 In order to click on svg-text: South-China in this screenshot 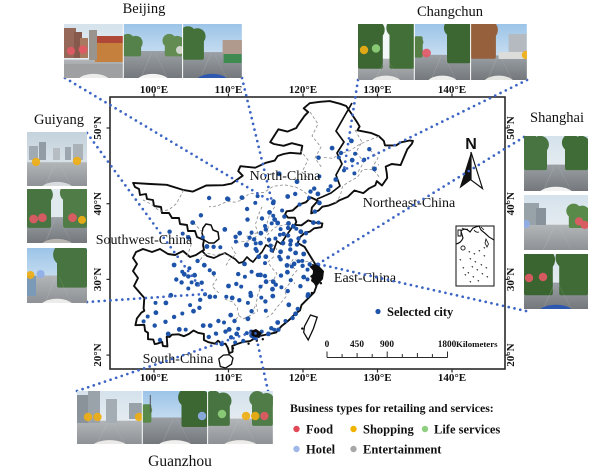, I will do `click(179, 359)`.